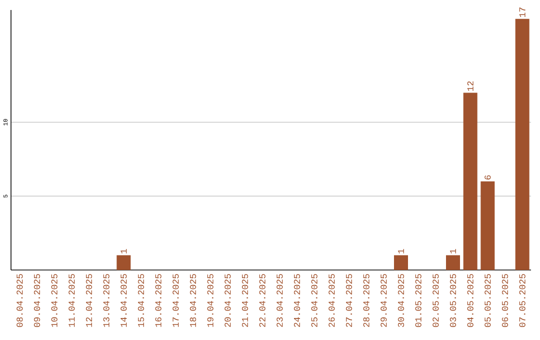 The image size is (540, 340). I want to click on x-tick-label: 28.04.2025, so click(366, 300).